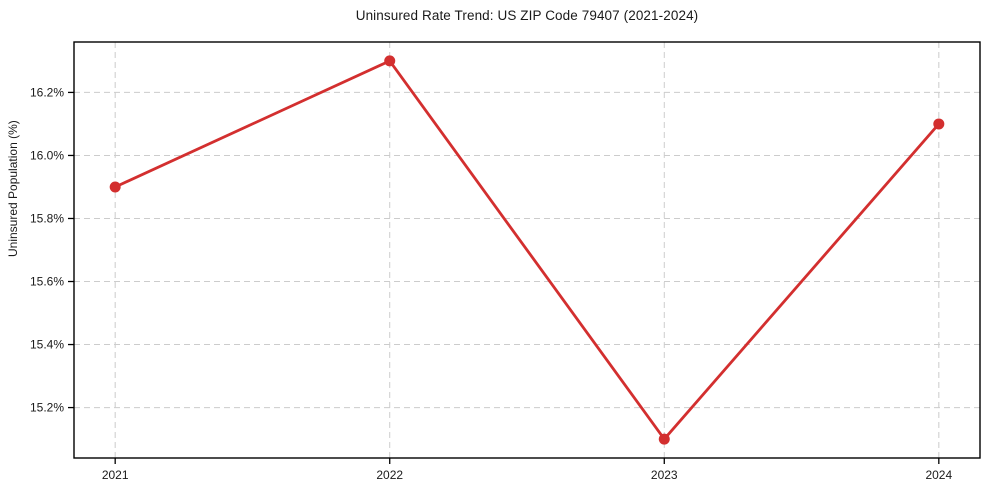  Describe the element at coordinates (47, 218) in the screenshot. I see `y-tick-label: 15.8%` at that location.